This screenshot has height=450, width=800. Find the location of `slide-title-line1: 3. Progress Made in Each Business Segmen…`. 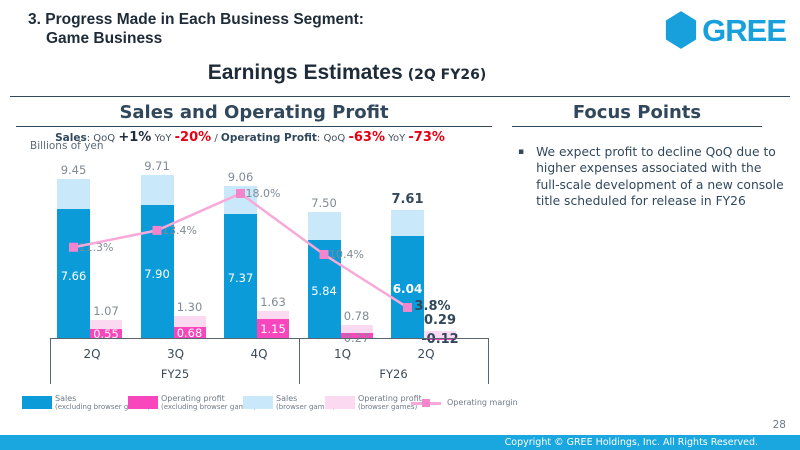

slide-title-line1: 3. Progress Made in Each Business Segmen… is located at coordinates (196, 19).